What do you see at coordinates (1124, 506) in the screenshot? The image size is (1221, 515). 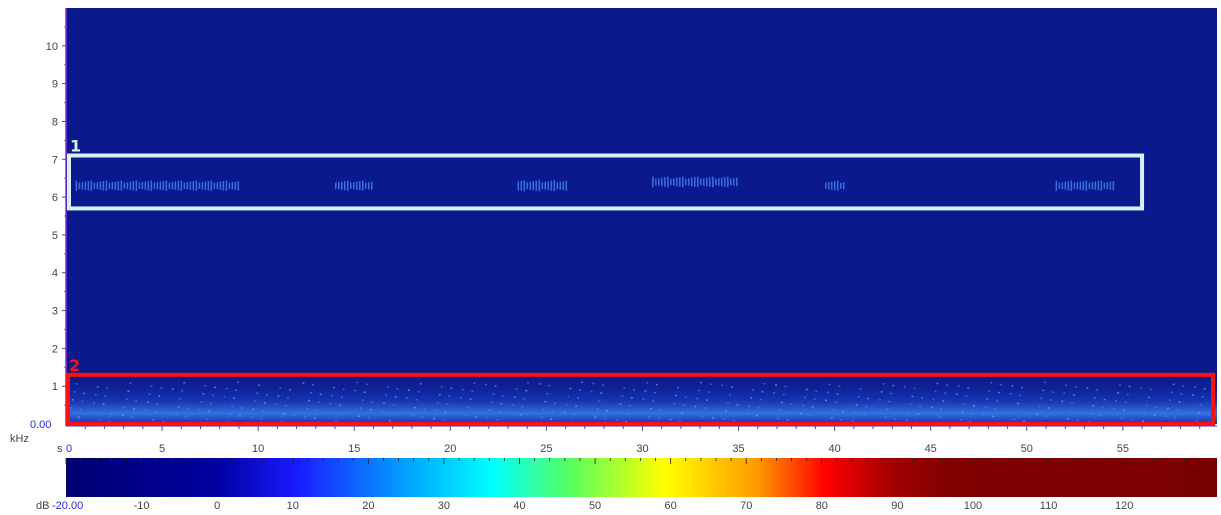 I see `colorbar-tick-label: 120` at bounding box center [1124, 506].